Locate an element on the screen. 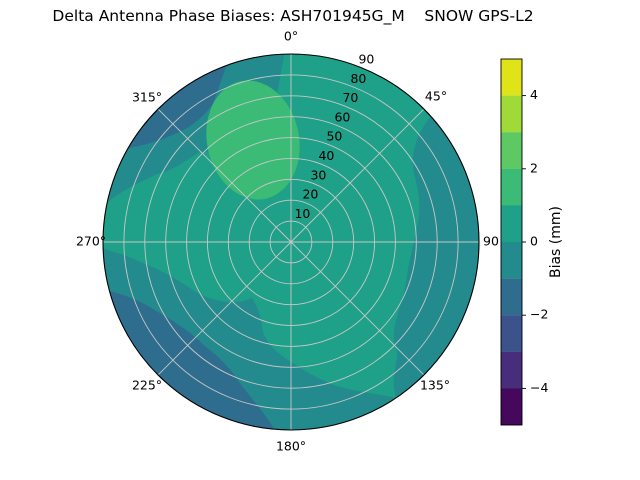 The width and height of the screenshot is (640, 480). theta-label-135: 135° is located at coordinates (435, 385).